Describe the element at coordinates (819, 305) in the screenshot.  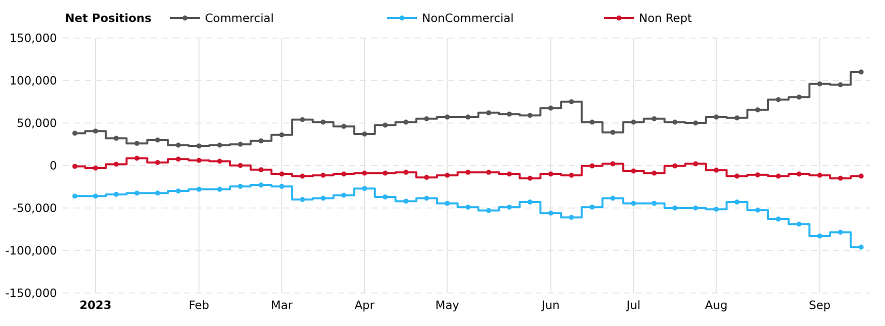
I see `x-tick-label: Sep` at that location.